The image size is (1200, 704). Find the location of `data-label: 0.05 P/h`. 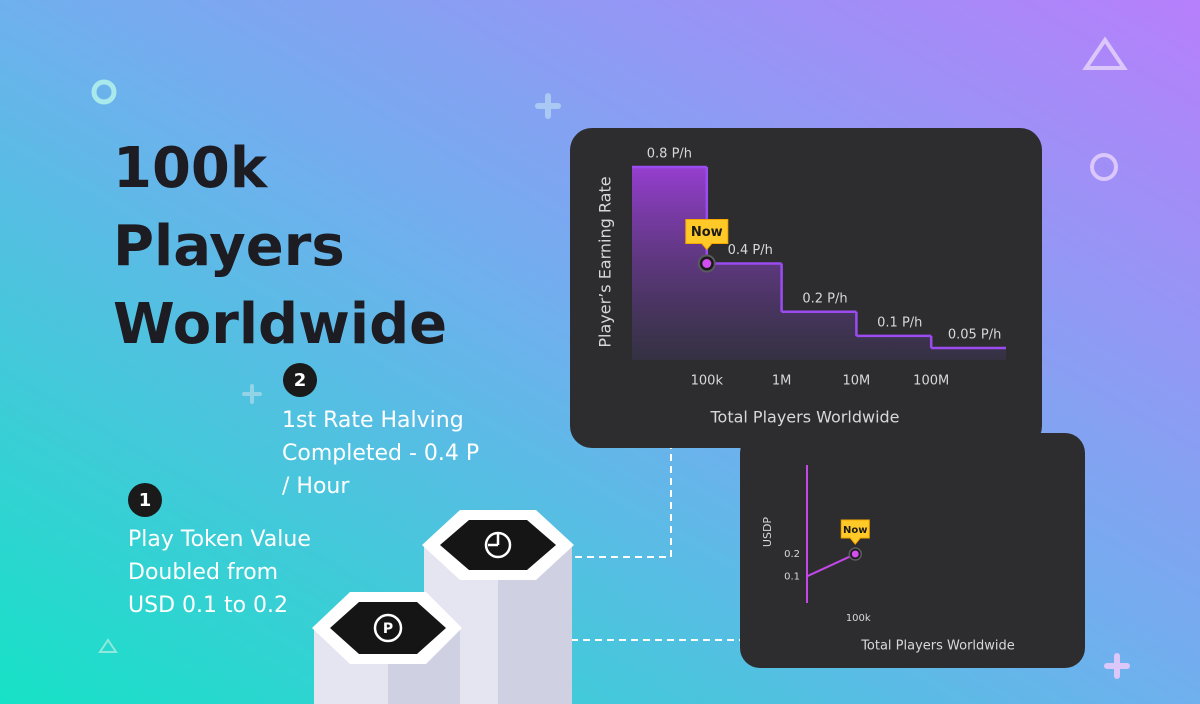

data-label: 0.05 P/h is located at coordinates (975, 334).